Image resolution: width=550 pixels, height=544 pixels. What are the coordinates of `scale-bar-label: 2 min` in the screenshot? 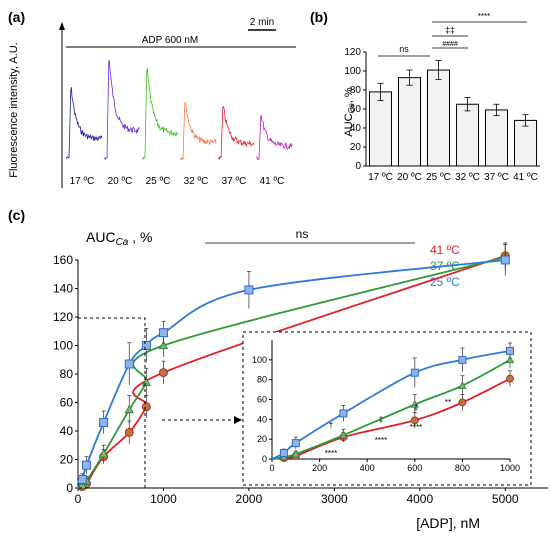 It's located at (262, 22).